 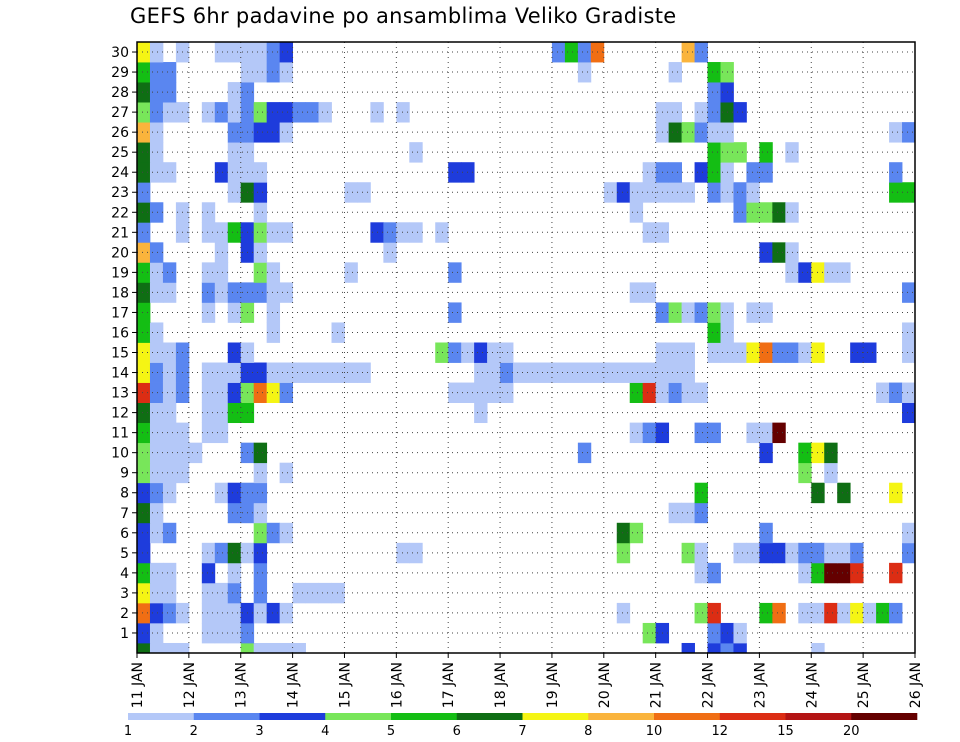 What do you see at coordinates (120, 153) in the screenshot?
I see `y-tick-label: 25` at bounding box center [120, 153].